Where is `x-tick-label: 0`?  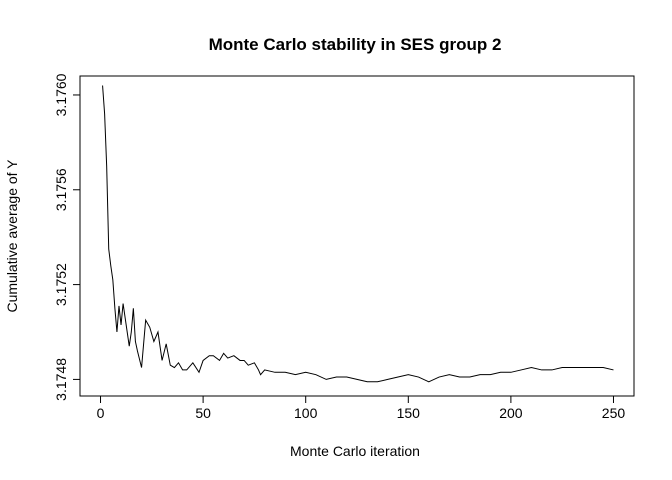 x-tick-label: 0 is located at coordinates (101, 413).